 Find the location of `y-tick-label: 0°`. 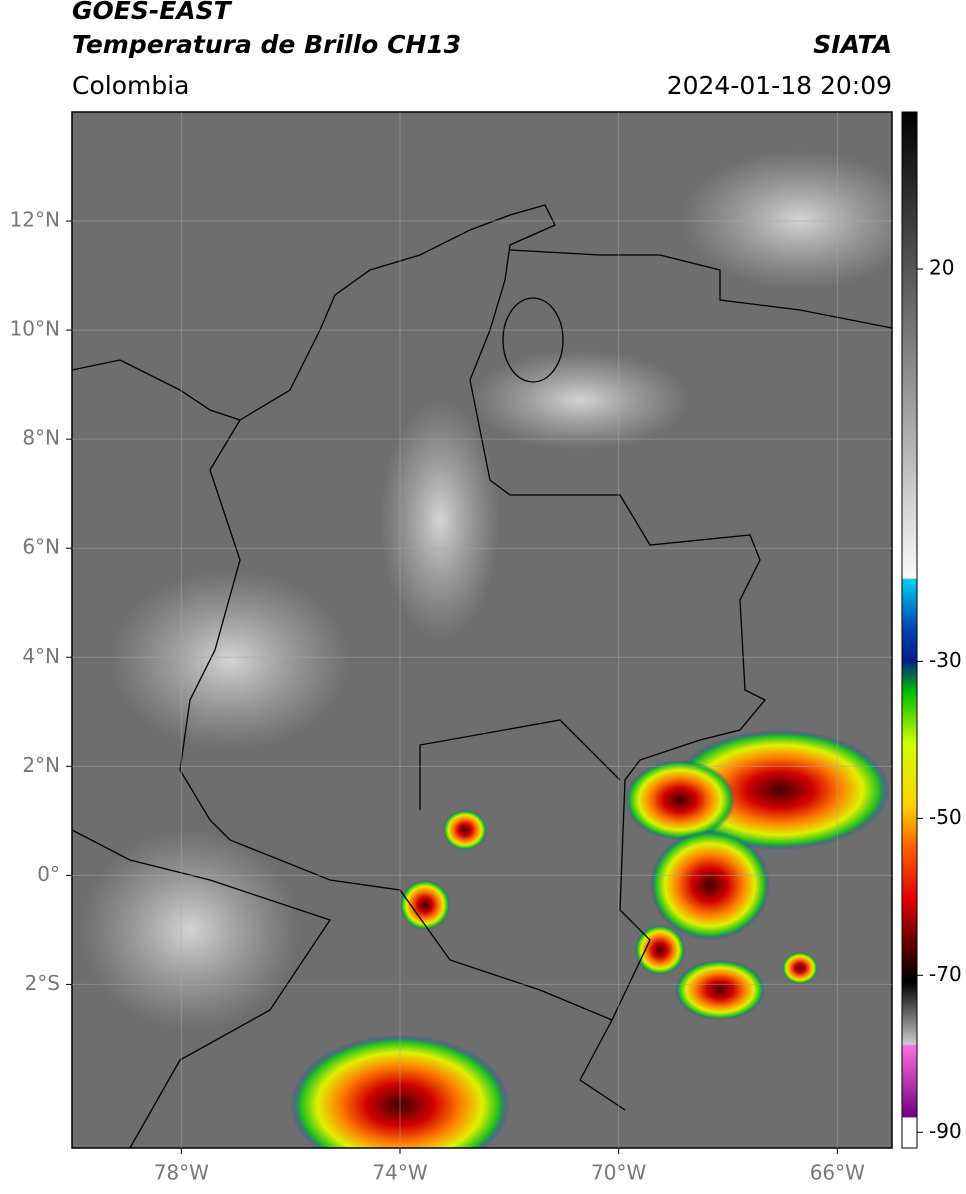

y-tick-label: 0° is located at coordinates (48, 874).